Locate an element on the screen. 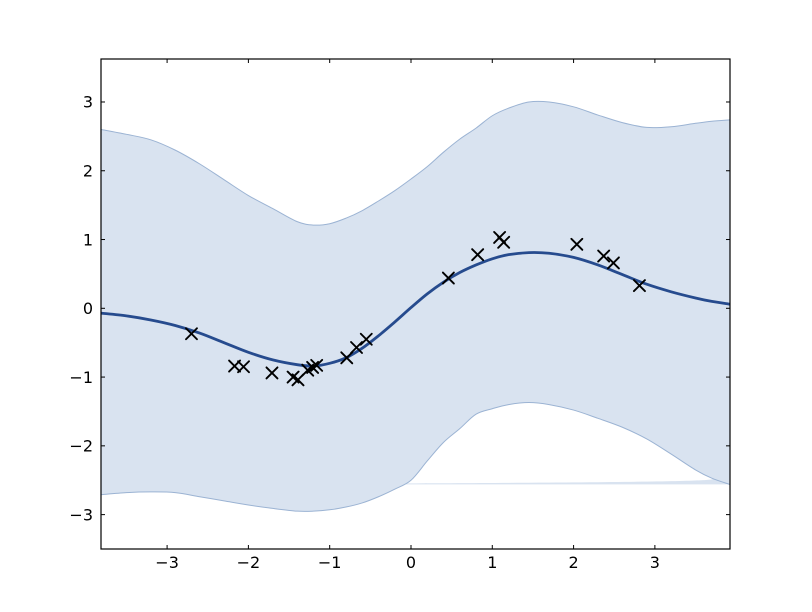 Image resolution: width=812 pixels, height=612 pixels. y-tick-label: 2 is located at coordinates (88, 171).